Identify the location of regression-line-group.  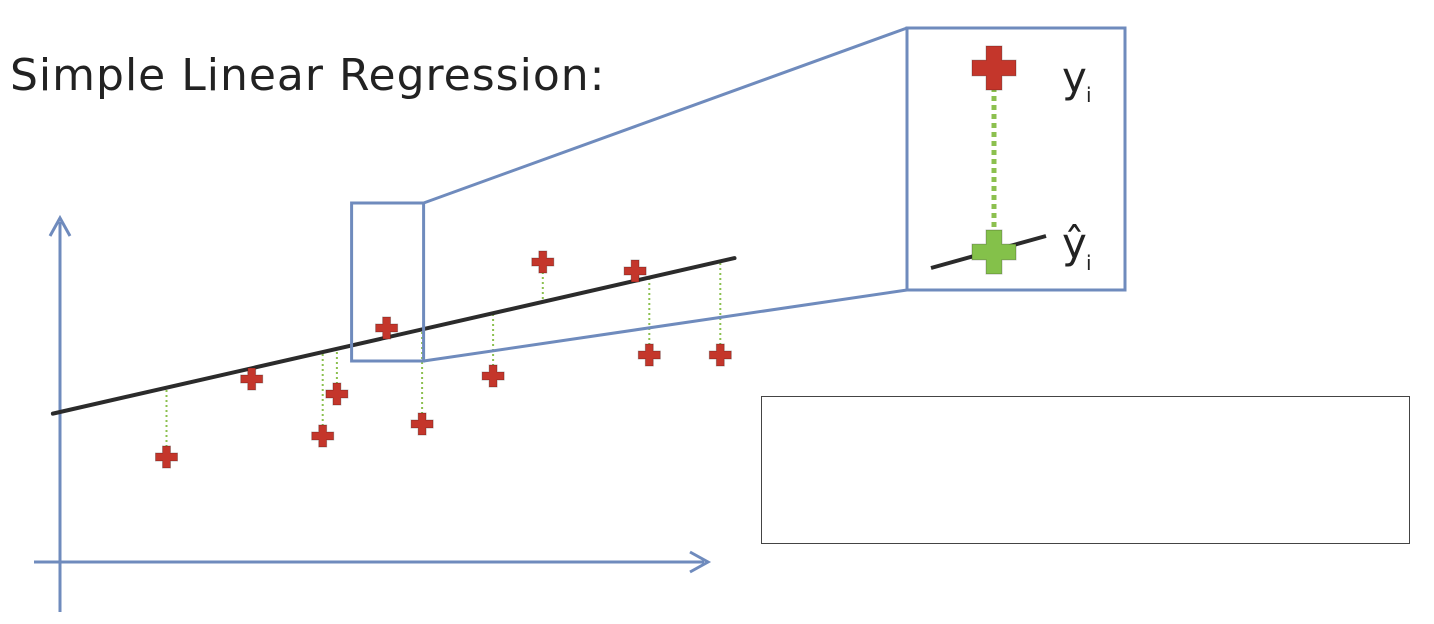
(393, 336).